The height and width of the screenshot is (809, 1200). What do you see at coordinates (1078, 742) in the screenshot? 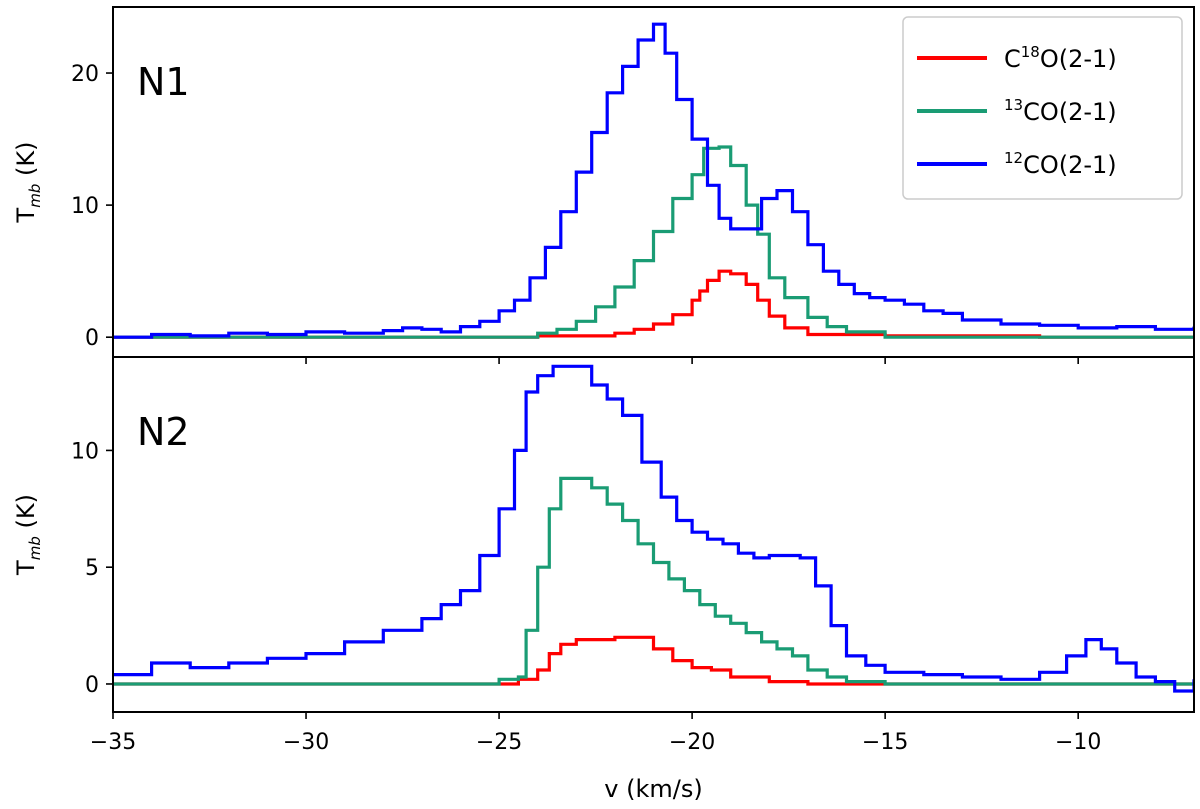
I see `x-tick-label: −10` at bounding box center [1078, 742].